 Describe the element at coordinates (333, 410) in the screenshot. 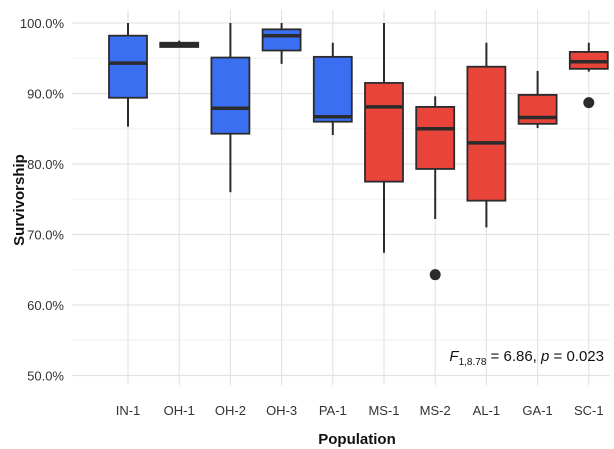

I see `x-tick-label: PA-1` at that location.